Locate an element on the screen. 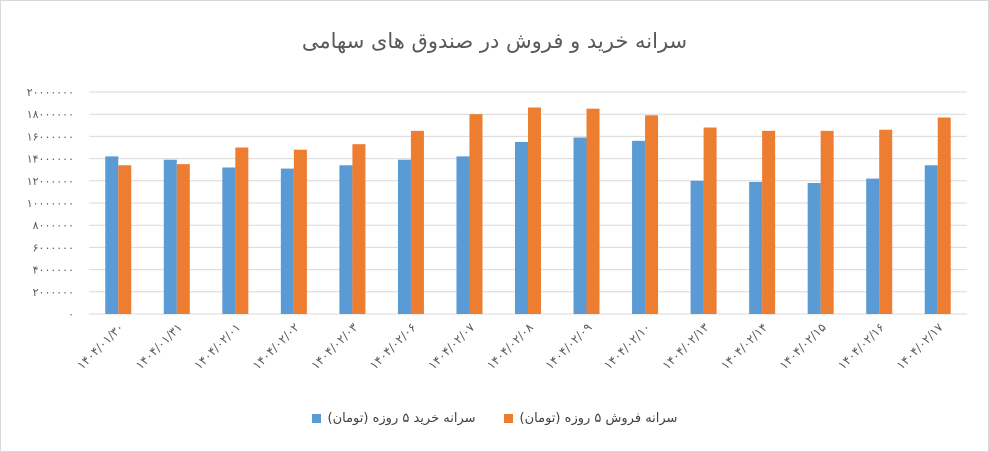 The width and height of the screenshot is (989, 452). legend-label-sell: سرانه فروش ۵ روزه (تومان) is located at coordinates (598, 418).